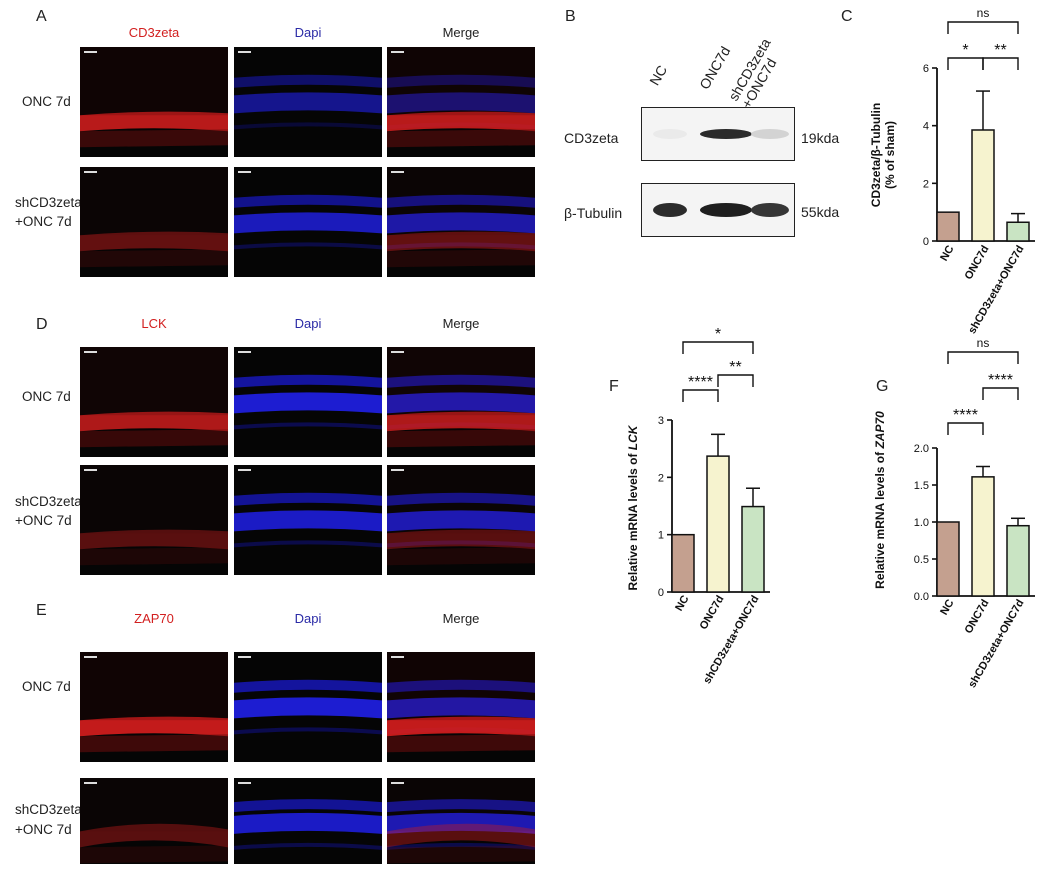  Describe the element at coordinates (921, 486) in the screenshot. I see `y-tick-label: 1.5` at that location.